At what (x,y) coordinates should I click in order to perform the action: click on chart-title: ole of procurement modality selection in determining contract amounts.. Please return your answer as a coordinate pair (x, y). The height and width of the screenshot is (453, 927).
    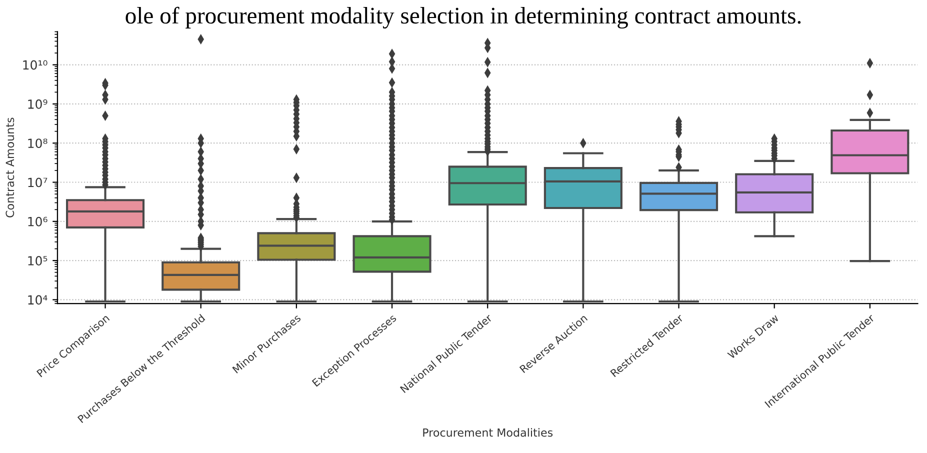
    Looking at the image, I should click on (463, 17).